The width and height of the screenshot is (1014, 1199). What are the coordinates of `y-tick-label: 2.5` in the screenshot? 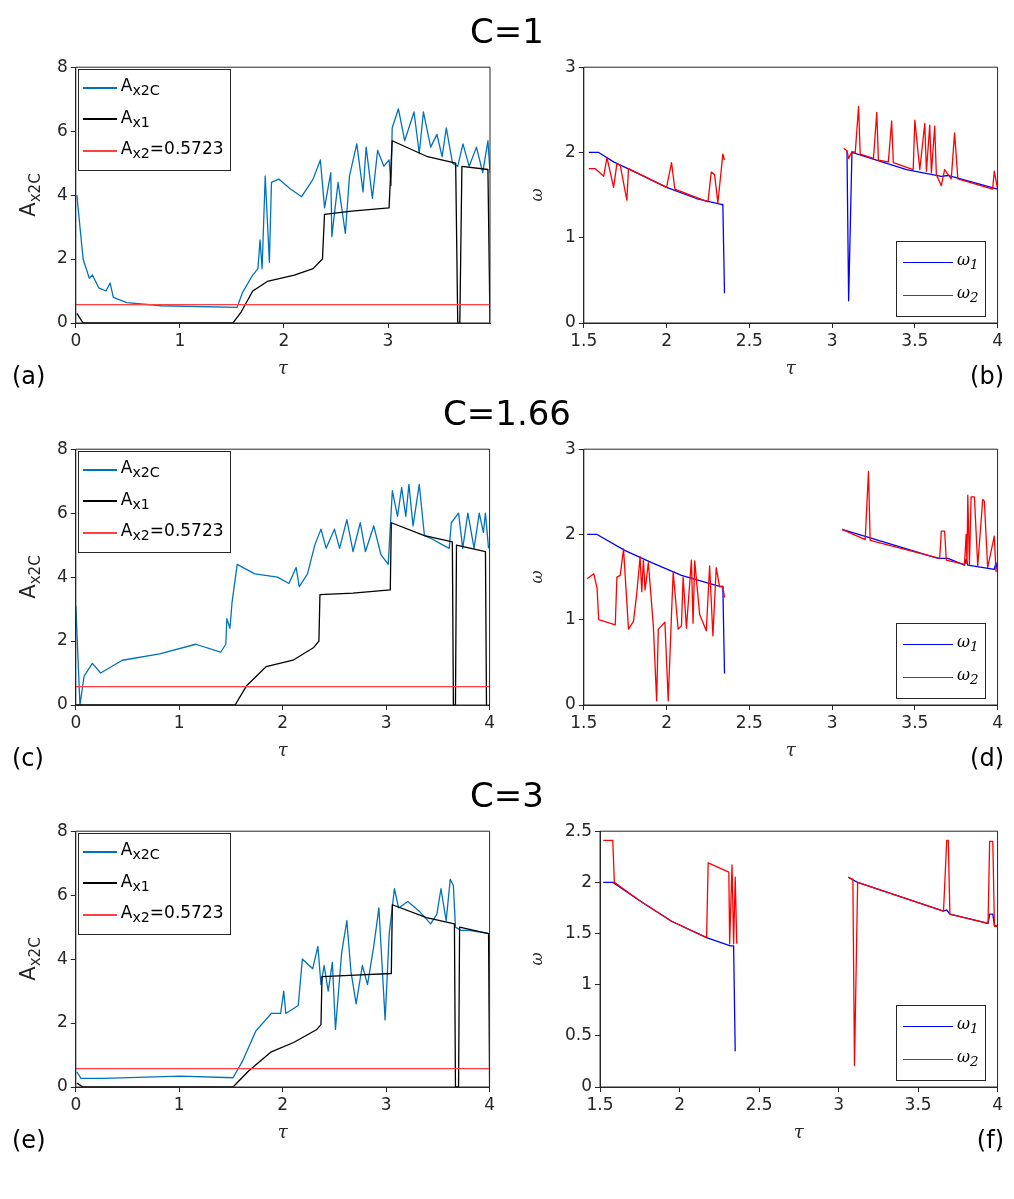 It's located at (578, 829).